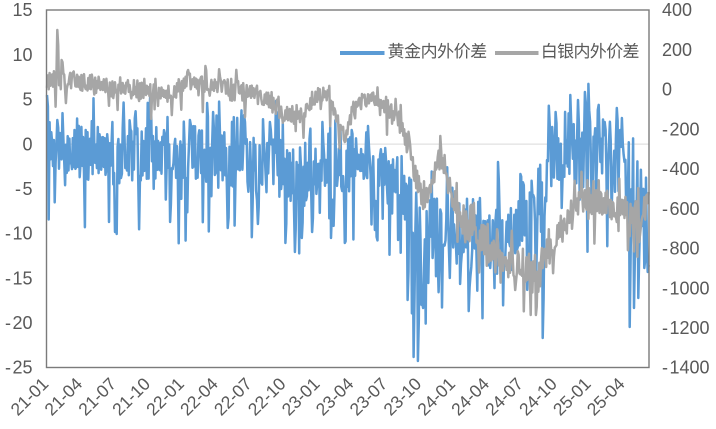 This screenshot has width=716, height=429. I want to click on svg-text: -1200, so click(686, 328).